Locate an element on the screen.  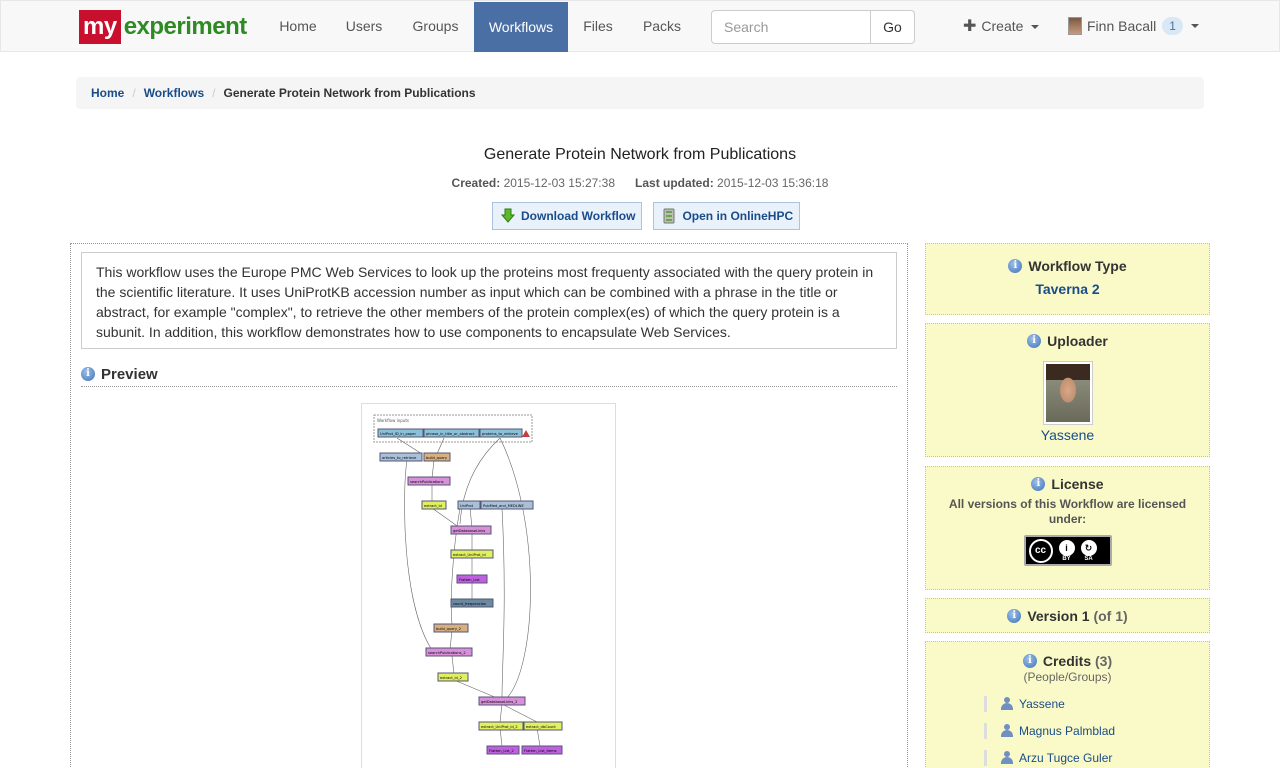
license-heading: i License is located at coordinates (1067, 484).